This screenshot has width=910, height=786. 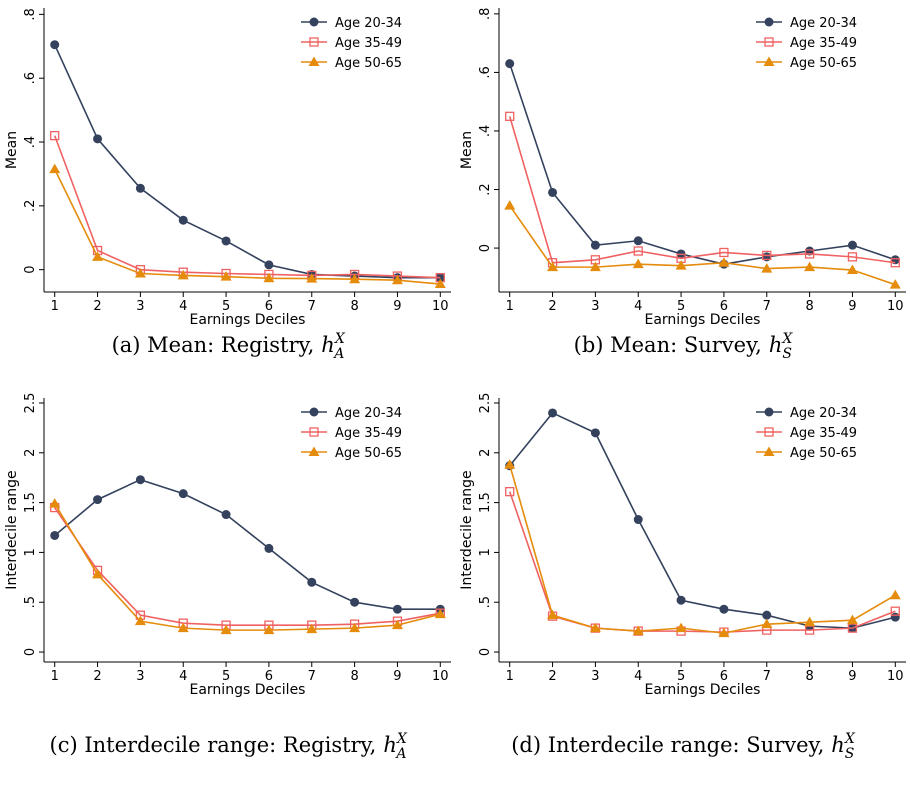 What do you see at coordinates (30, 14) in the screenshot?
I see `y-tick-label: .8` at bounding box center [30, 14].